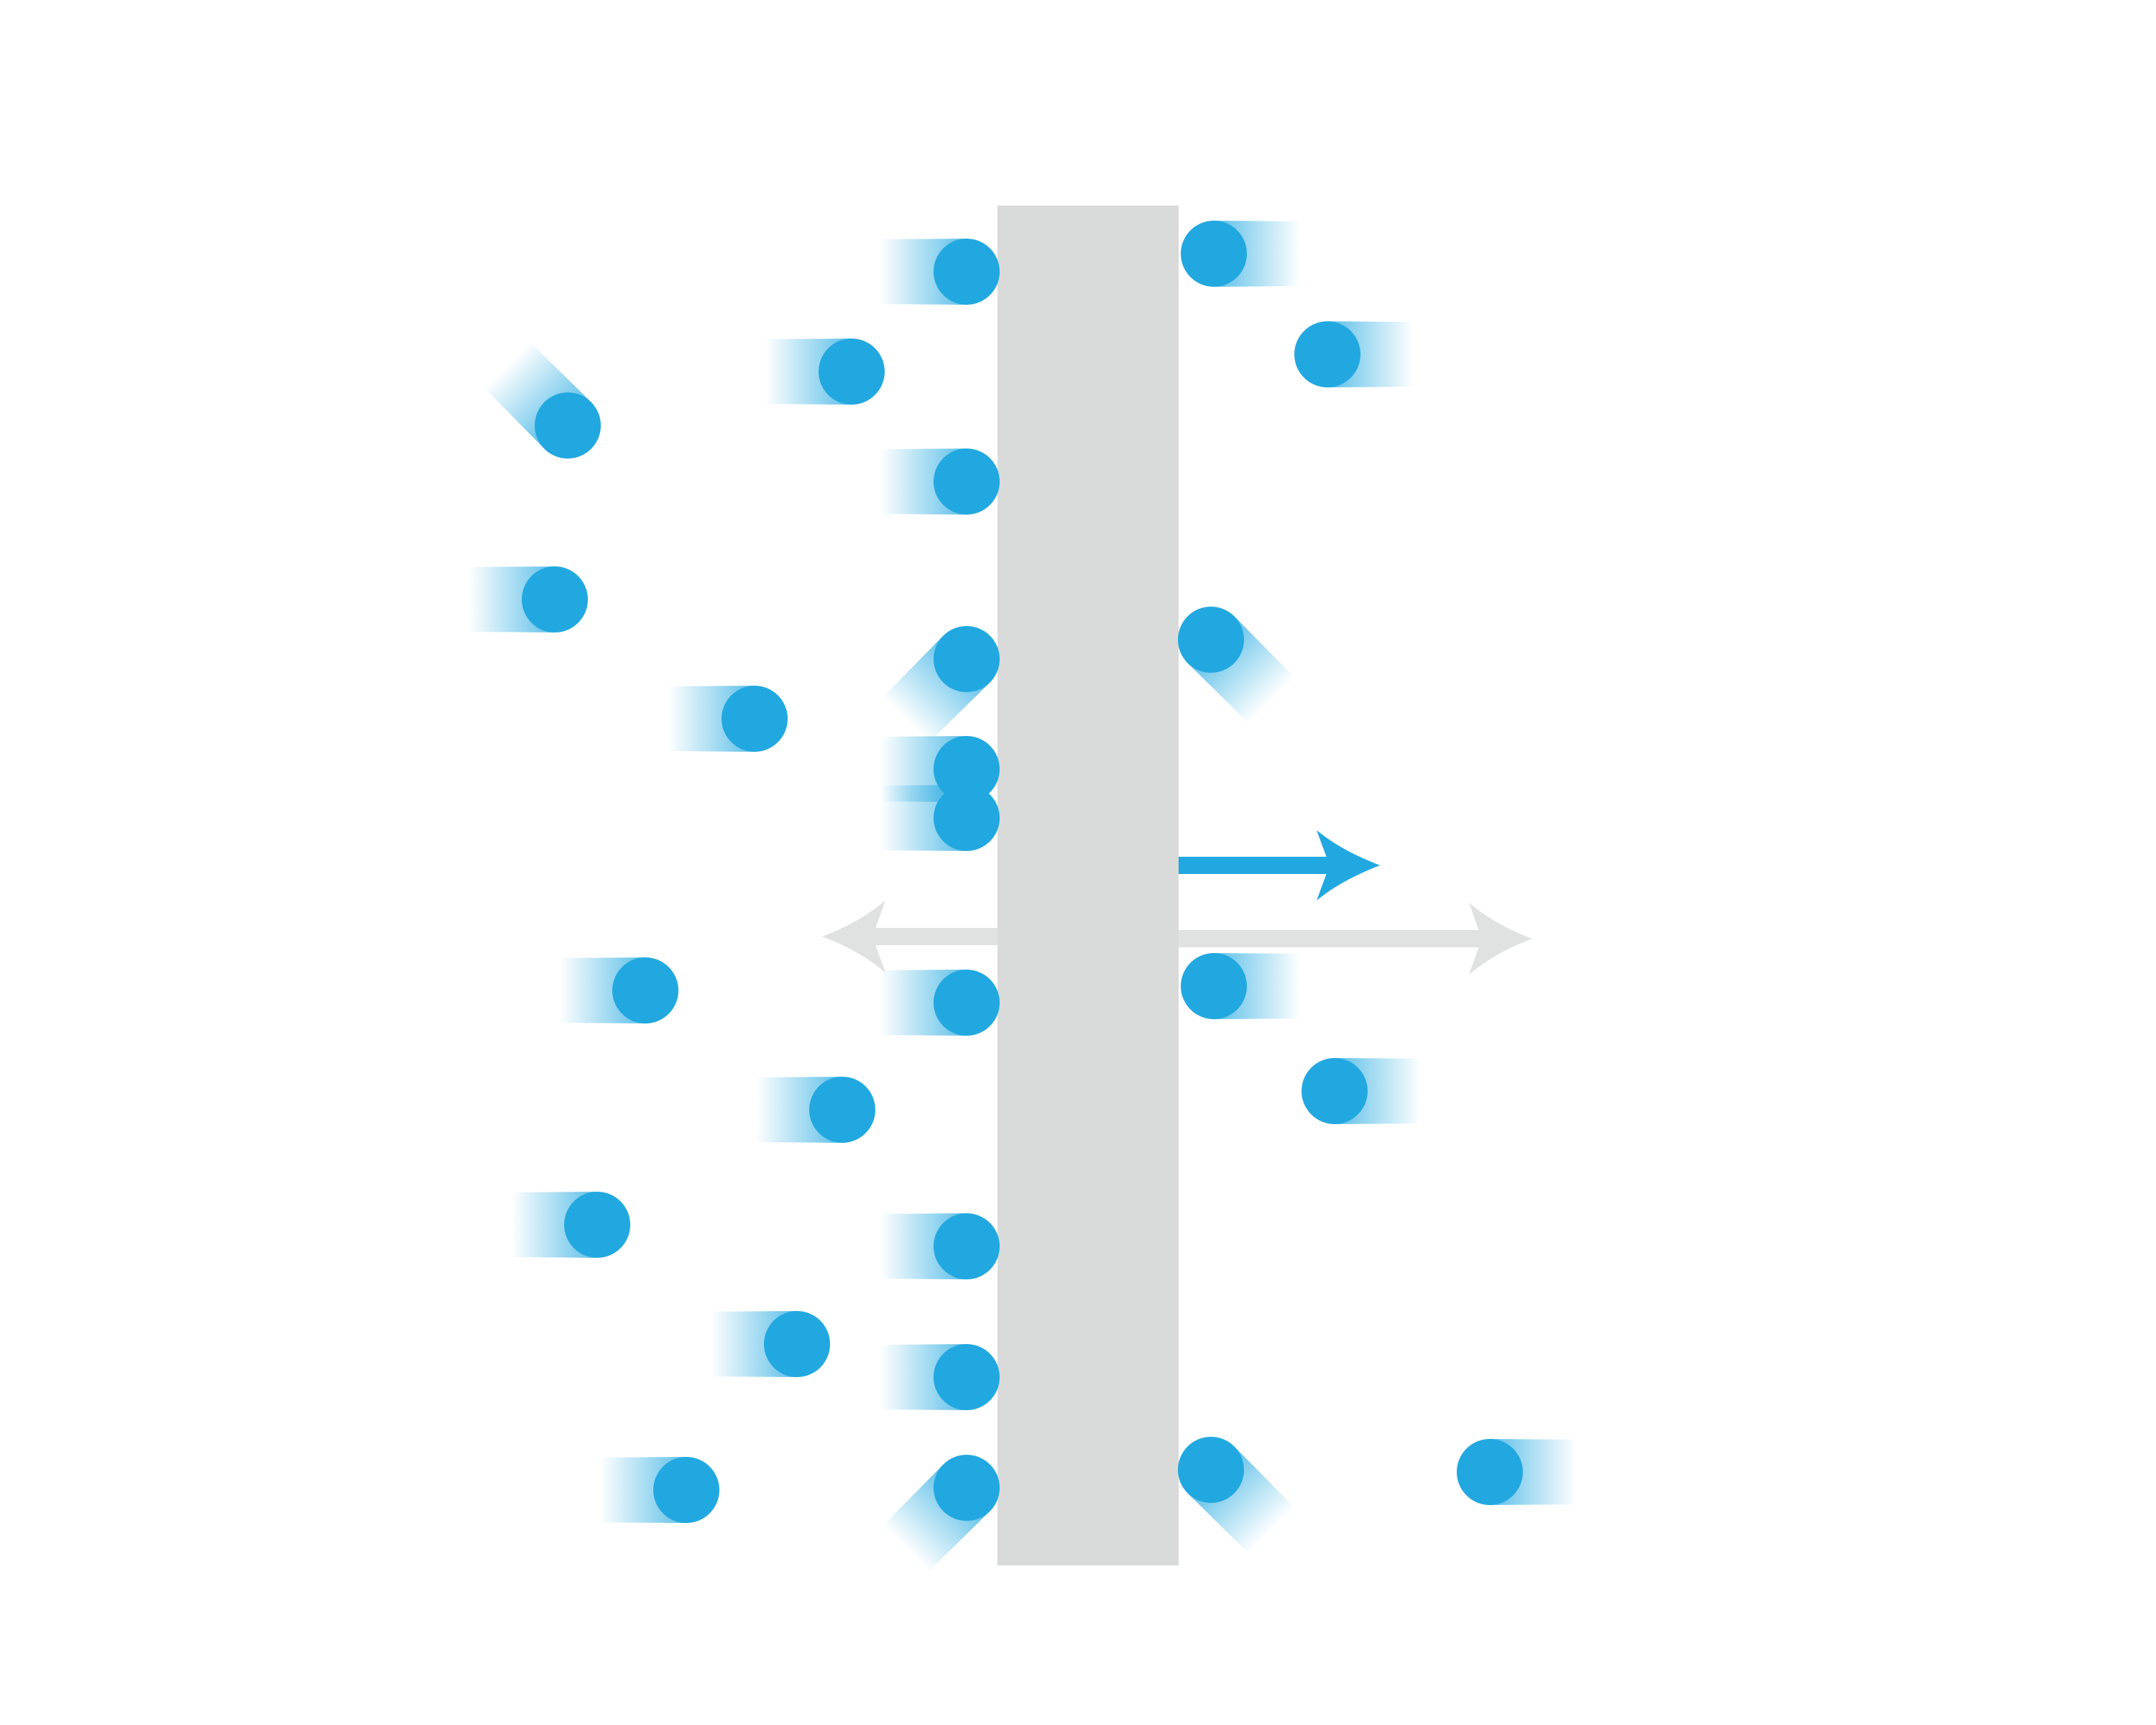 This screenshot has height=1725, width=2156. Describe the element at coordinates (1279, 865) in the screenshot. I see `net-force-arrow` at that location.